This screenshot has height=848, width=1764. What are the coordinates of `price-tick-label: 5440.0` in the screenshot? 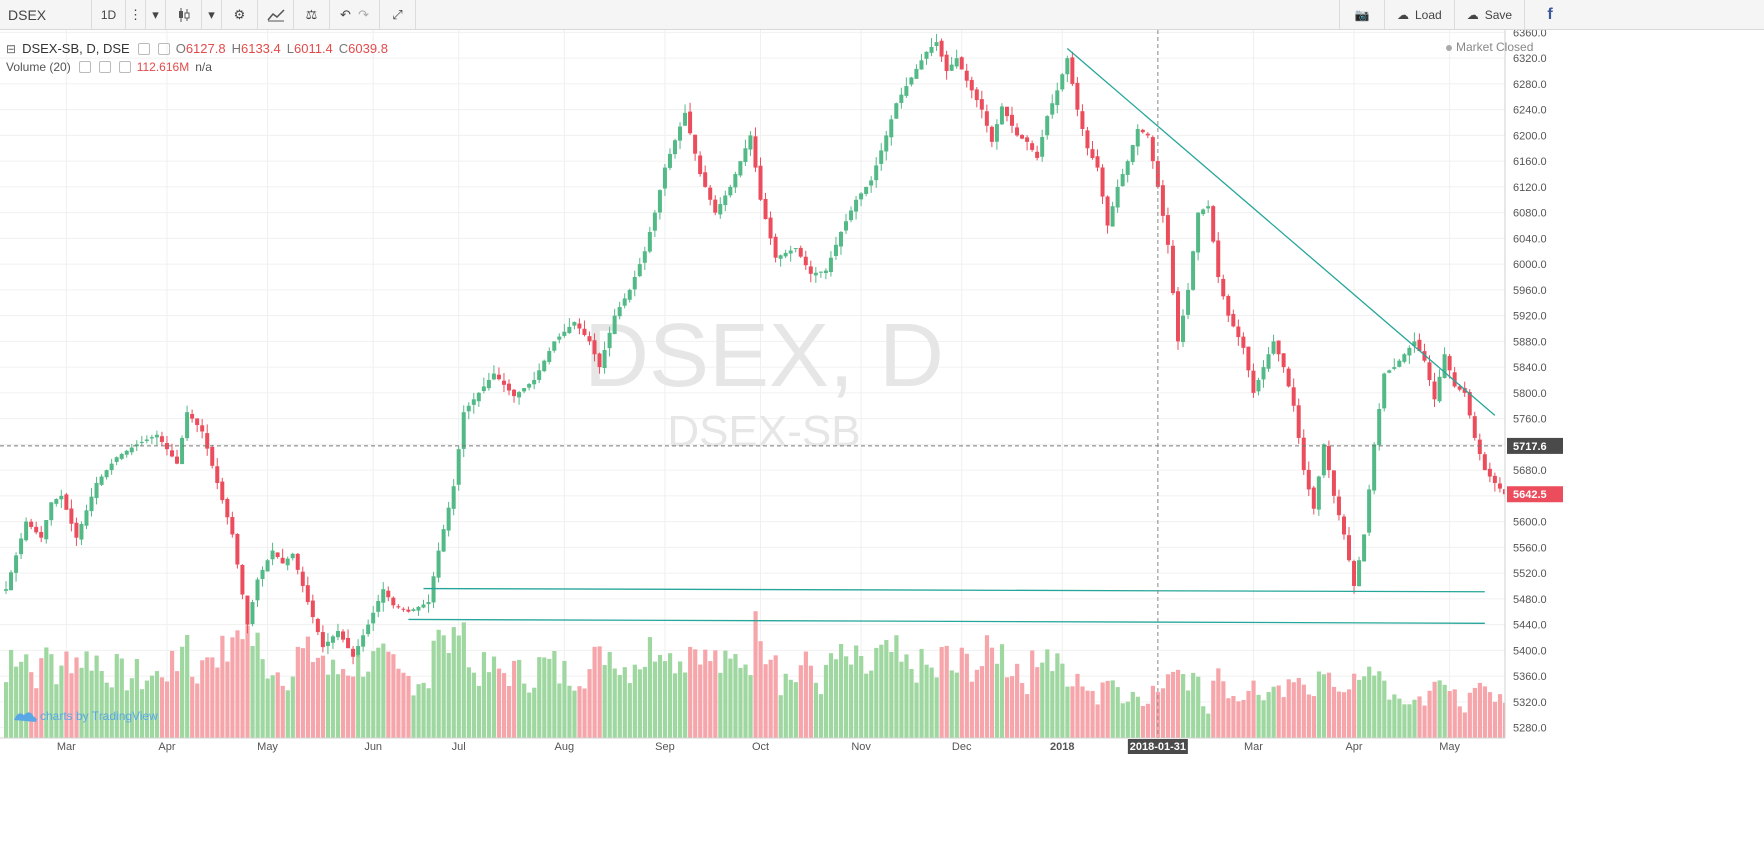 It's located at (1530, 626).